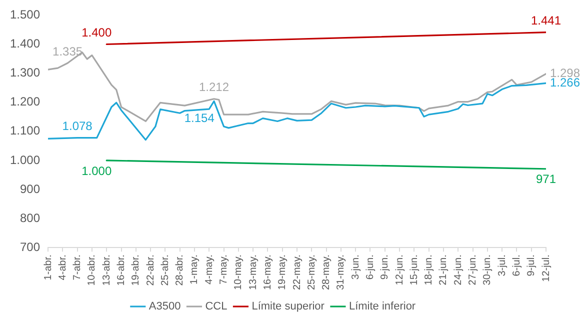 The height and width of the screenshot is (322, 588). Describe the element at coordinates (25, 43) in the screenshot. I see `y-tick-label: 1.400` at that location.